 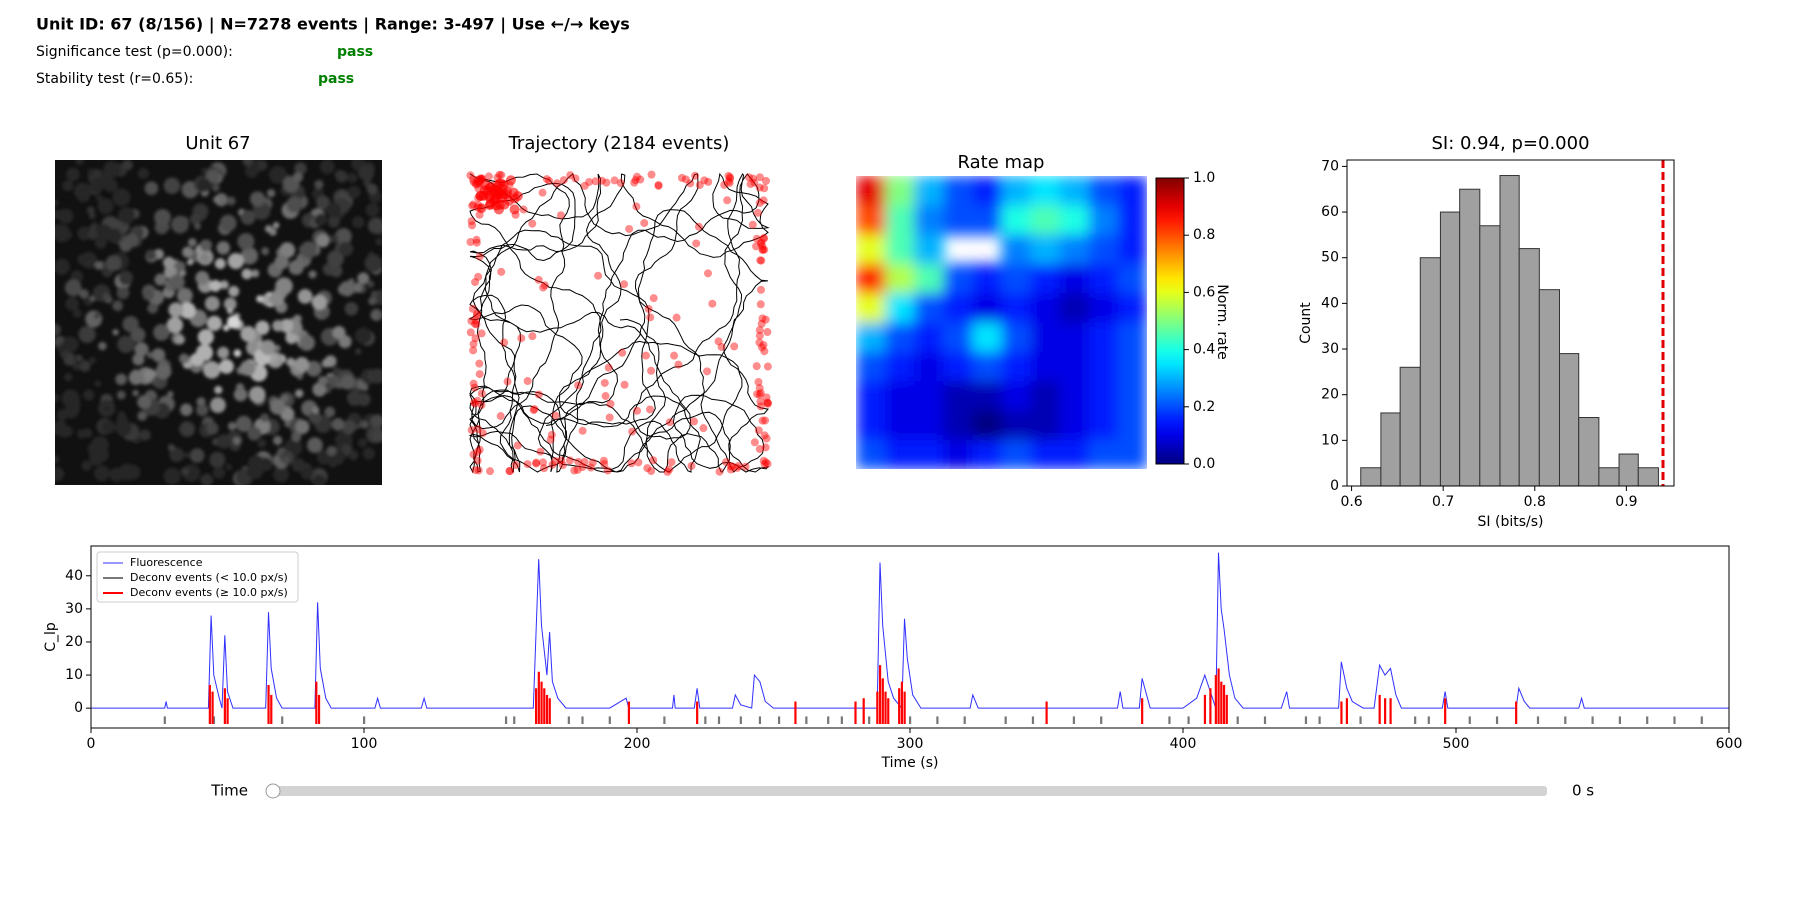 I want to click on x-tick-label: 0.9, so click(x=1626, y=502).